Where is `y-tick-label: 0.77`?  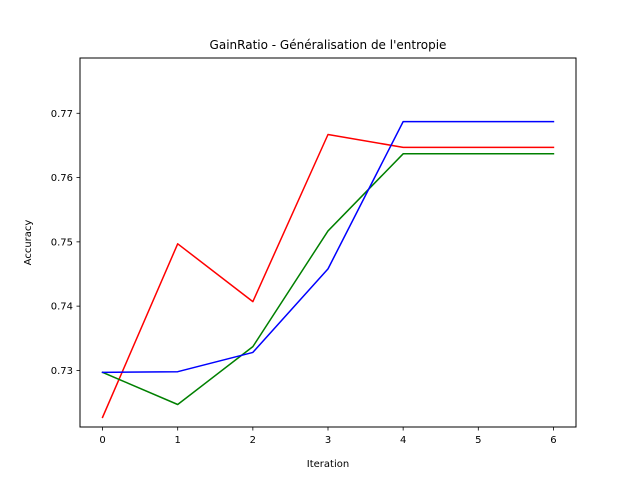
y-tick-label: 0.77 is located at coordinates (62, 114).